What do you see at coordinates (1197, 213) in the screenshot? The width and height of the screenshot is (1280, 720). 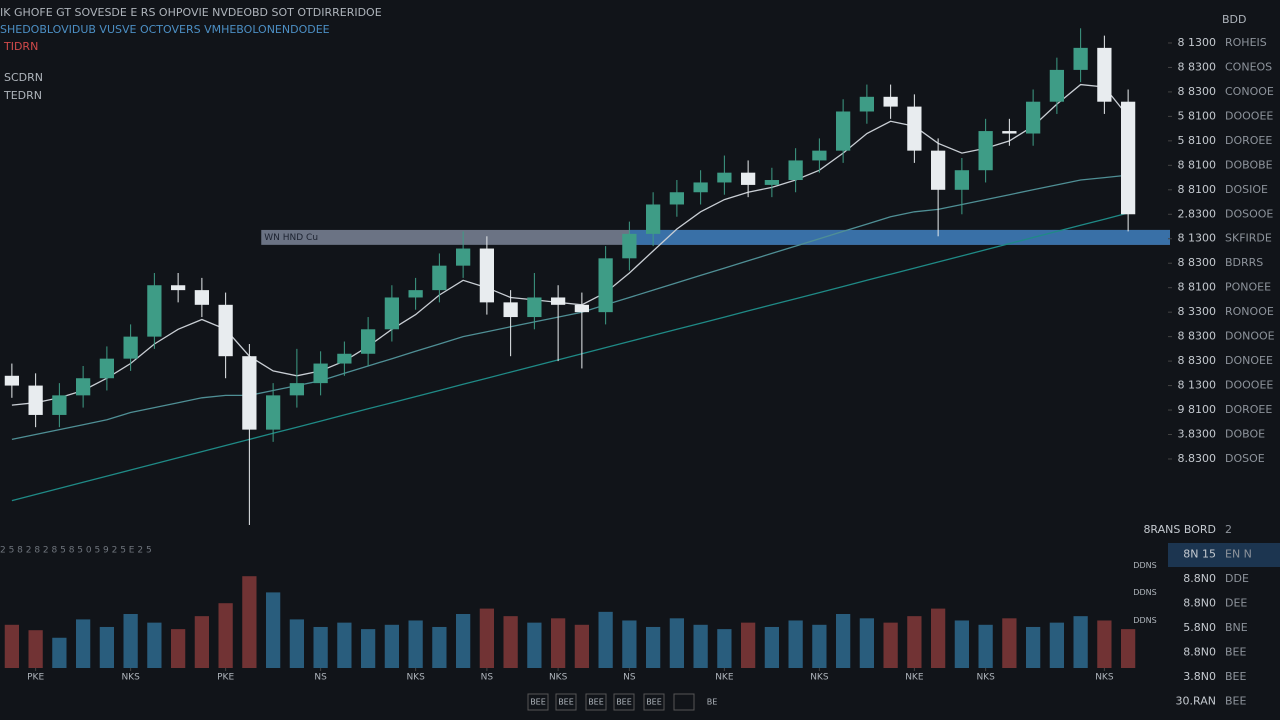 I see `y-tick-label: 2.8300` at bounding box center [1197, 213].